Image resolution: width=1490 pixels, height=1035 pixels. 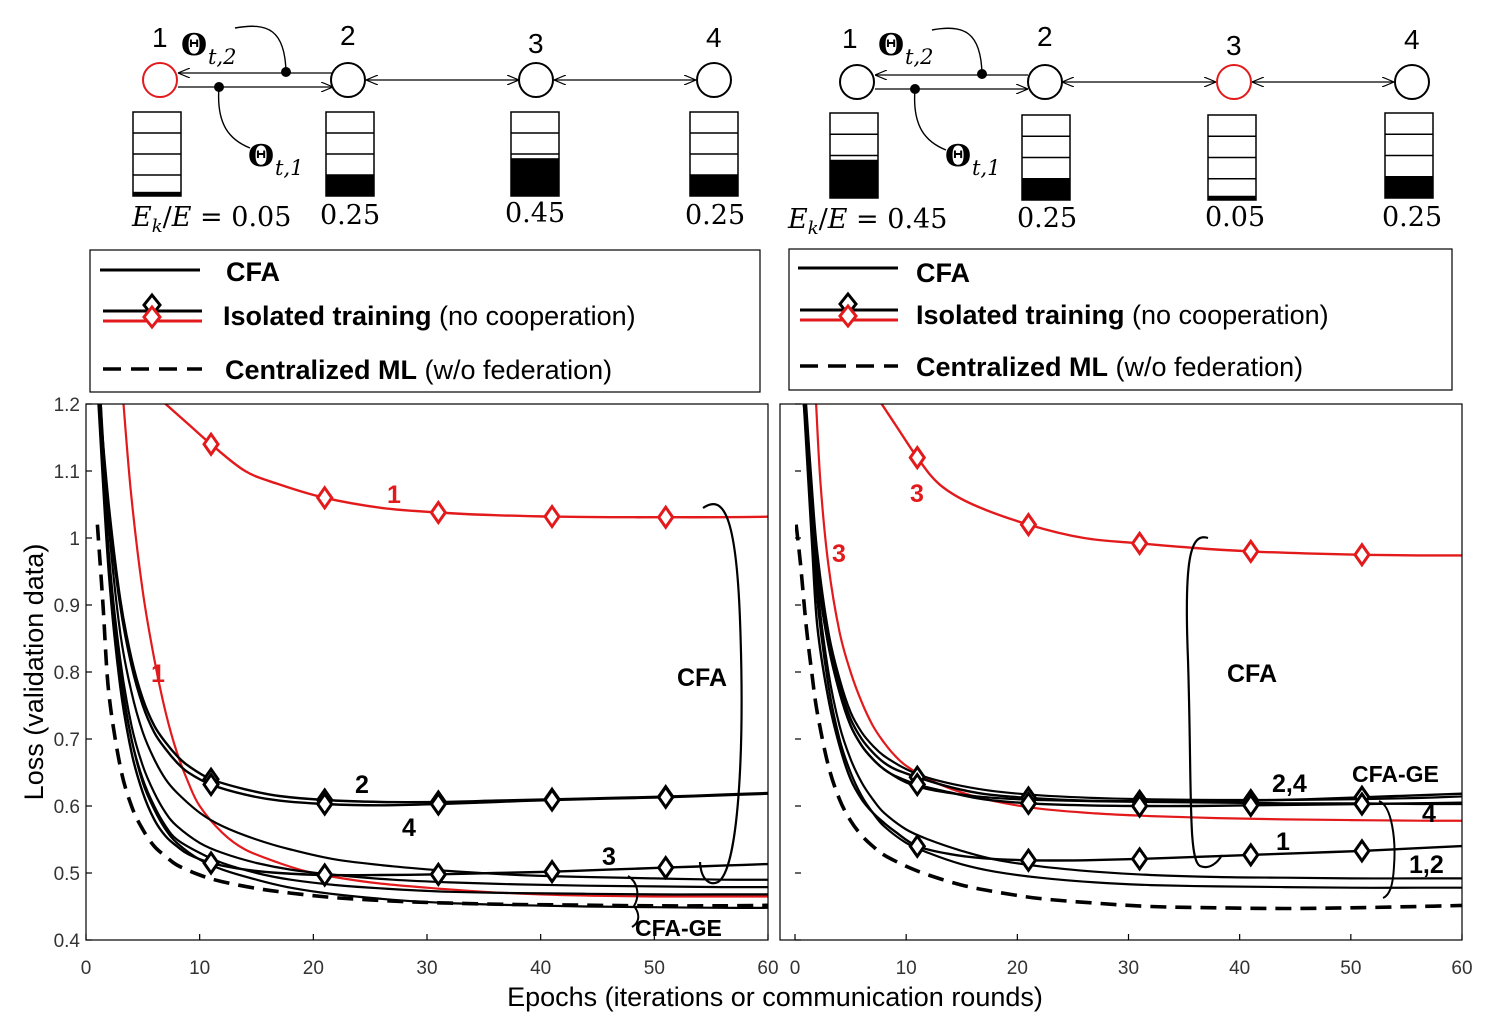 What do you see at coordinates (1131, 956) in the screenshot?
I see `x-ticks: 0 10 20 30 40 50 60` at bounding box center [1131, 956].